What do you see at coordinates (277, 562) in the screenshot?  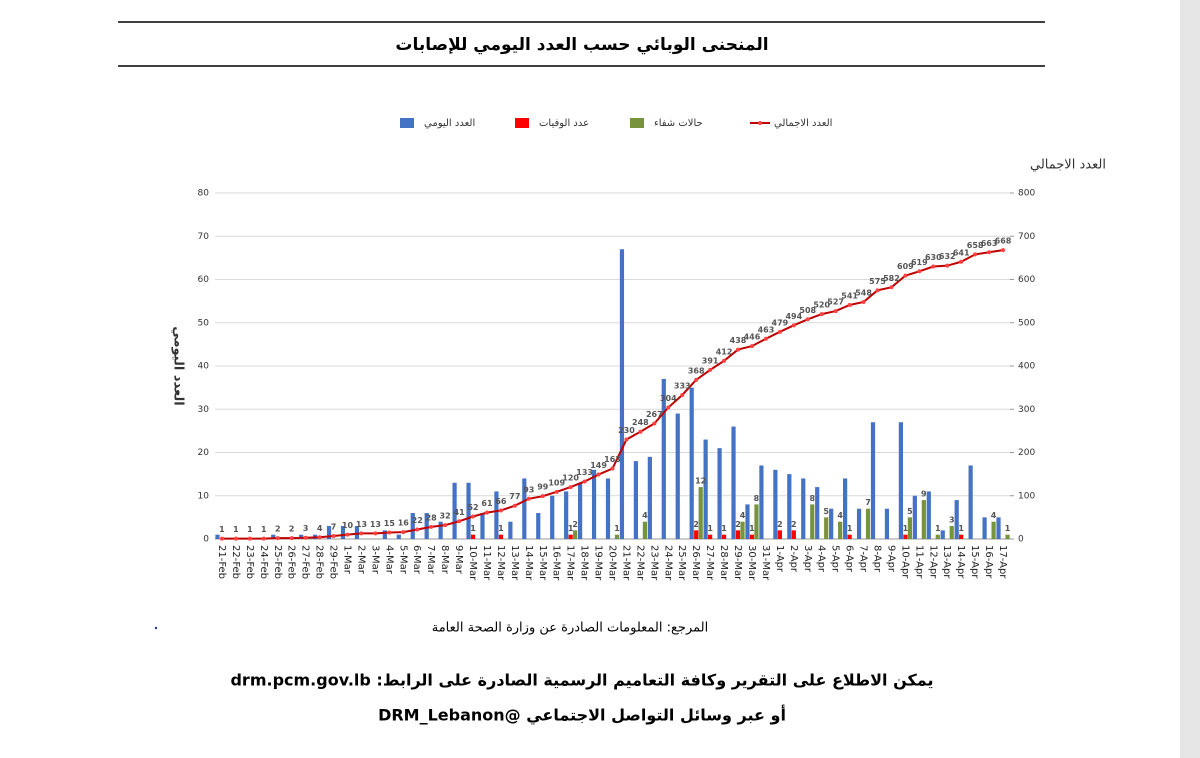 I see `x-tick-label: 25-Feb` at bounding box center [277, 562].